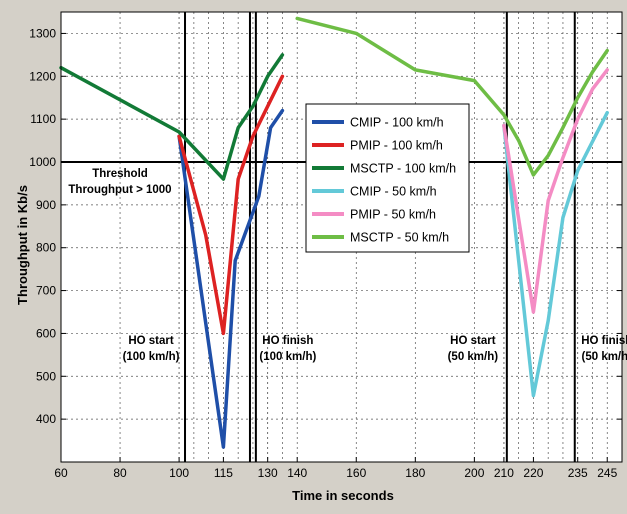 Image resolution: width=627 pixels, height=514 pixels. Describe the element at coordinates (42, 76) in the screenshot. I see `y-tick-label: 1200` at that location.